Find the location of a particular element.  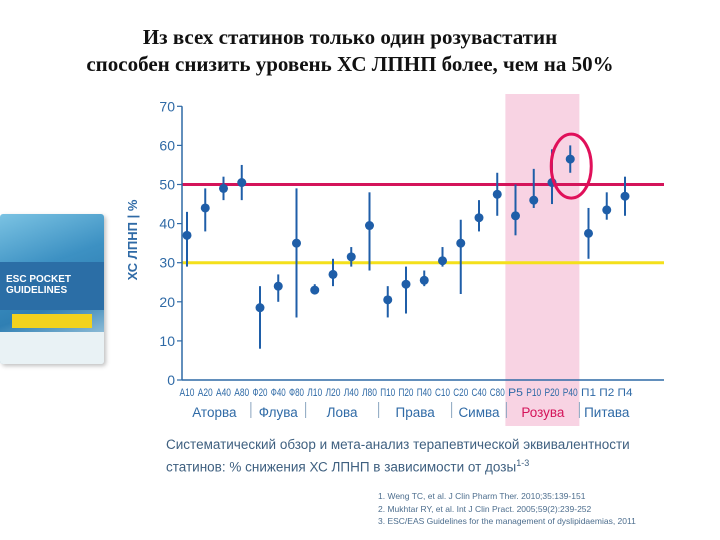

group-label: Права is located at coordinates (416, 412).